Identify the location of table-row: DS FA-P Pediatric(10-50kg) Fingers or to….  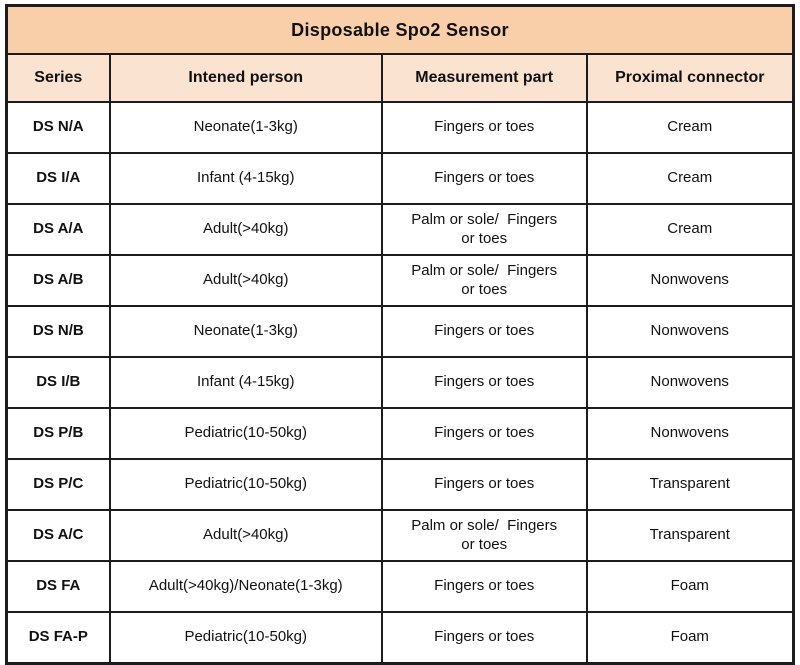
(400, 638).